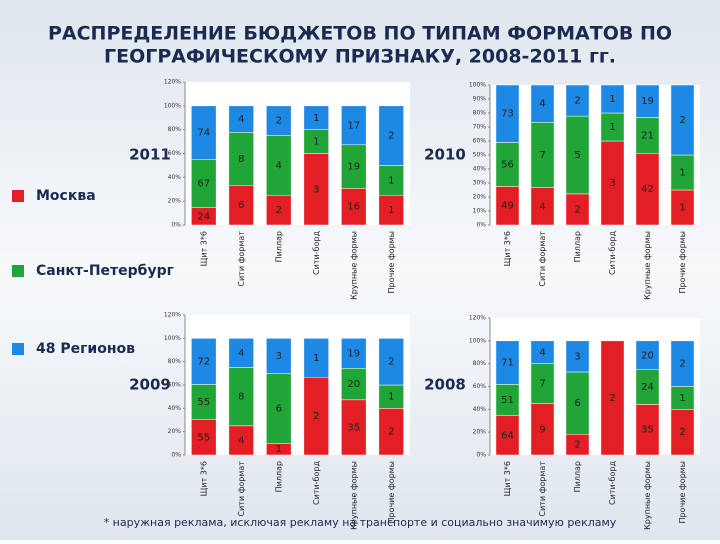 This screenshot has height=544, width=720. Describe the element at coordinates (542, 384) in the screenshot. I see `value-label: 7` at that location.